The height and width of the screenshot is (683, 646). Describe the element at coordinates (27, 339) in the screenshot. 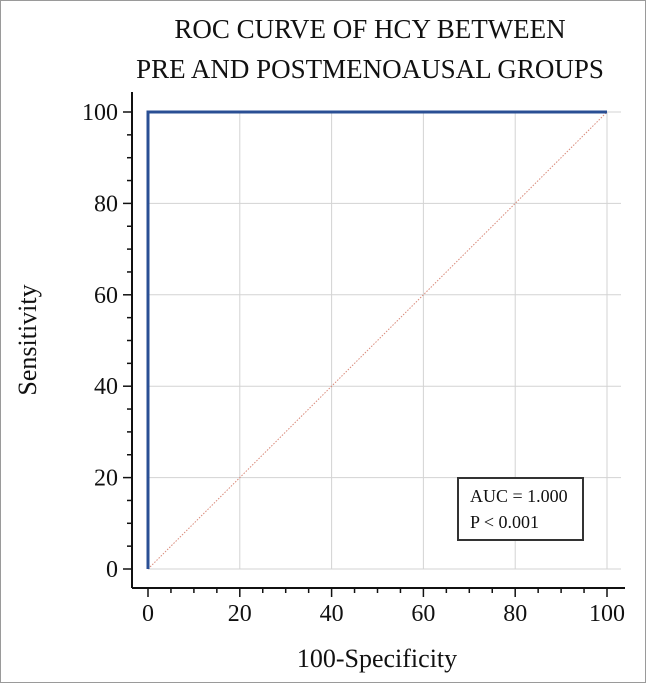

I see `y-axis-label: Sensitivity` at that location.